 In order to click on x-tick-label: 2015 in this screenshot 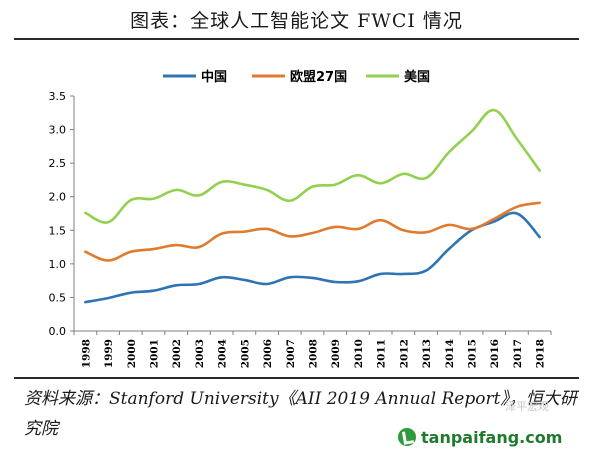, I will do `click(473, 353)`.